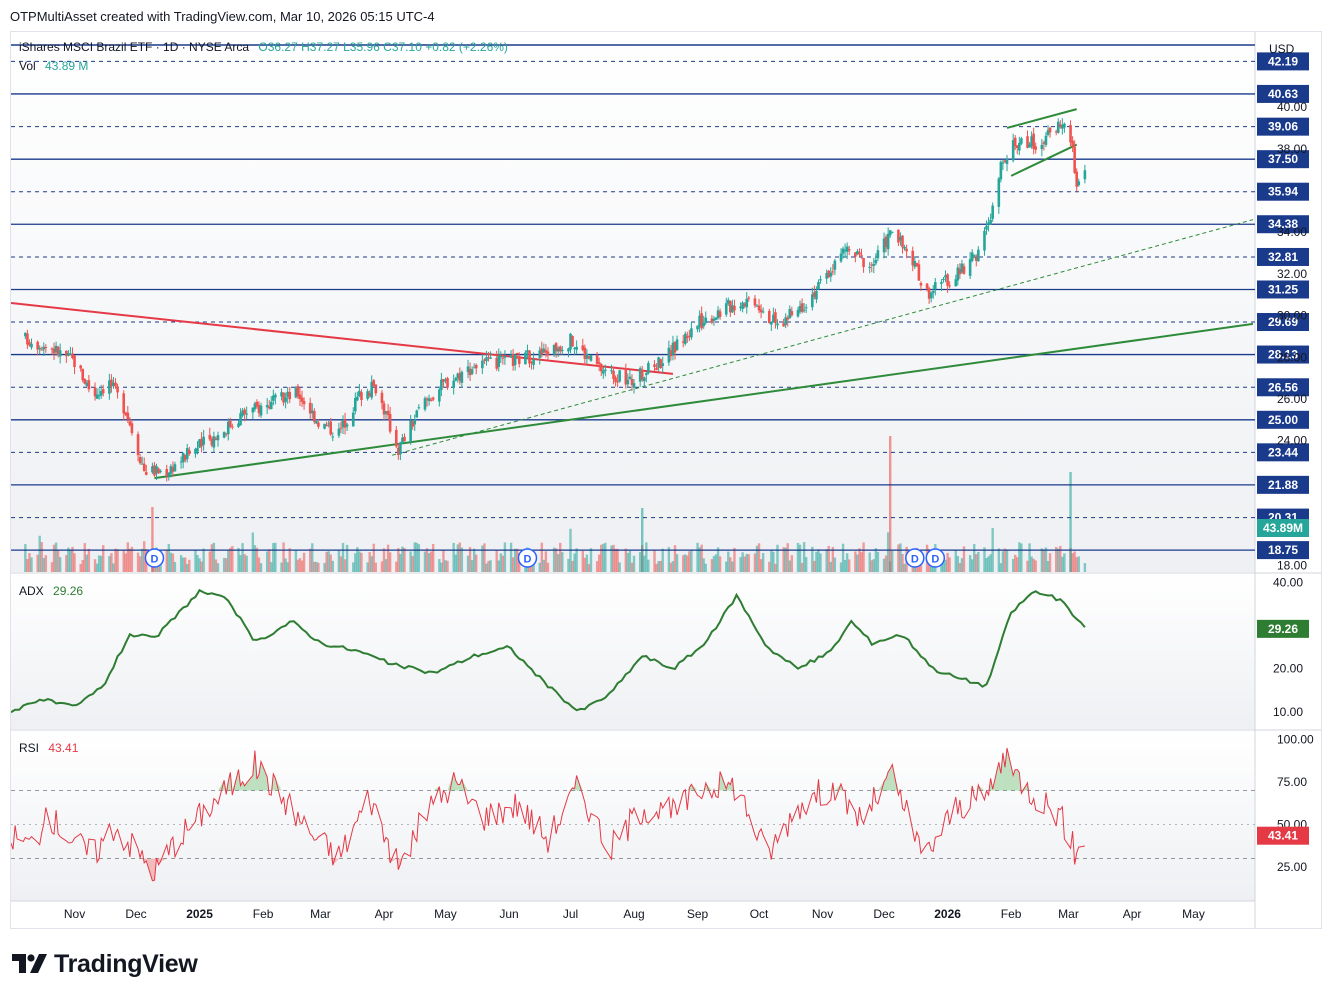  Describe the element at coordinates (1292, 232) in the screenshot. I see `price-axis-tick: 34.00` at that location.